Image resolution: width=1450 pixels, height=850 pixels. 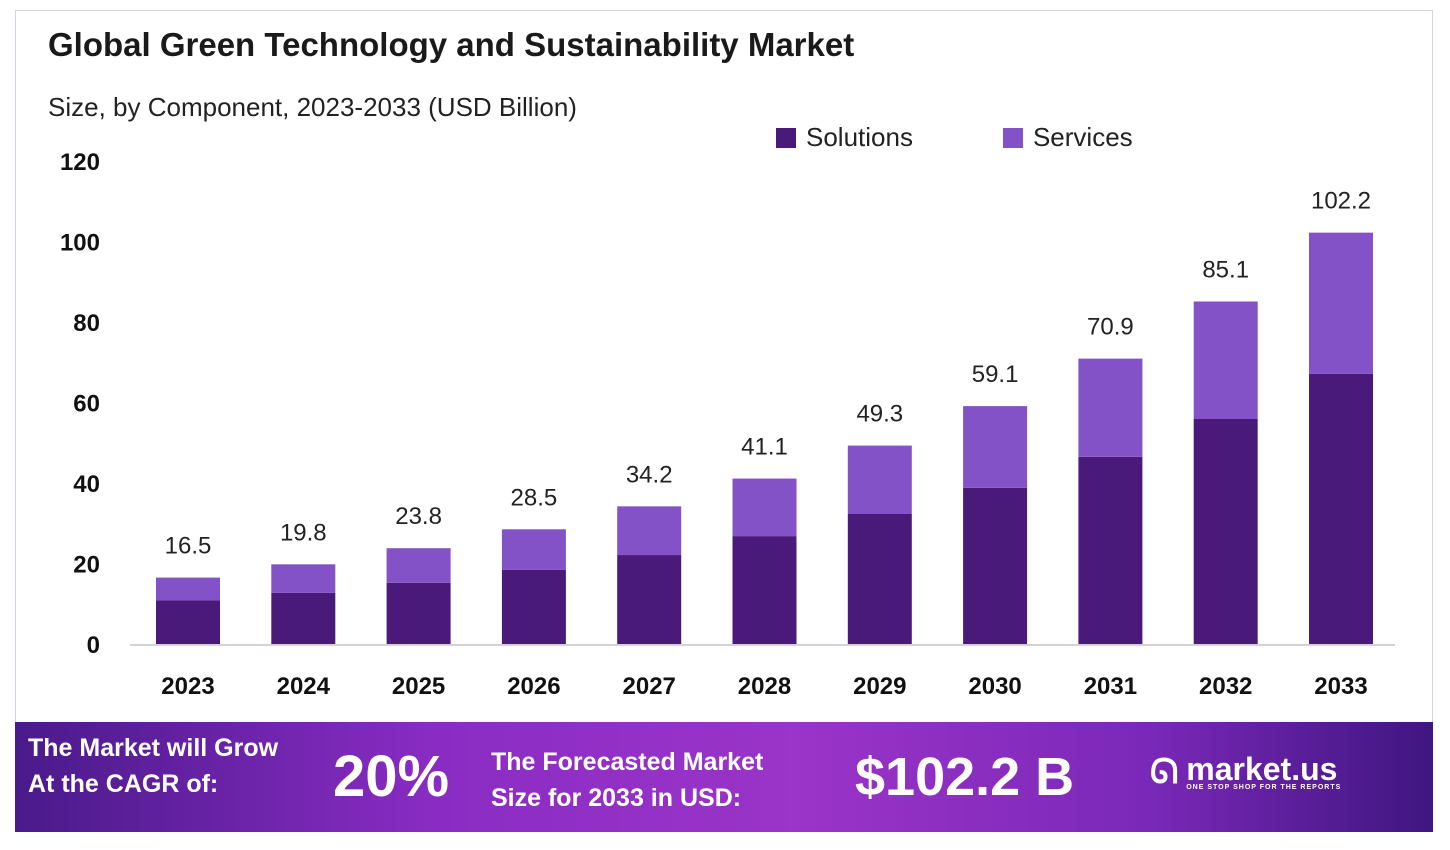 I want to click on total-label-2025: 23.8, so click(x=418, y=516).